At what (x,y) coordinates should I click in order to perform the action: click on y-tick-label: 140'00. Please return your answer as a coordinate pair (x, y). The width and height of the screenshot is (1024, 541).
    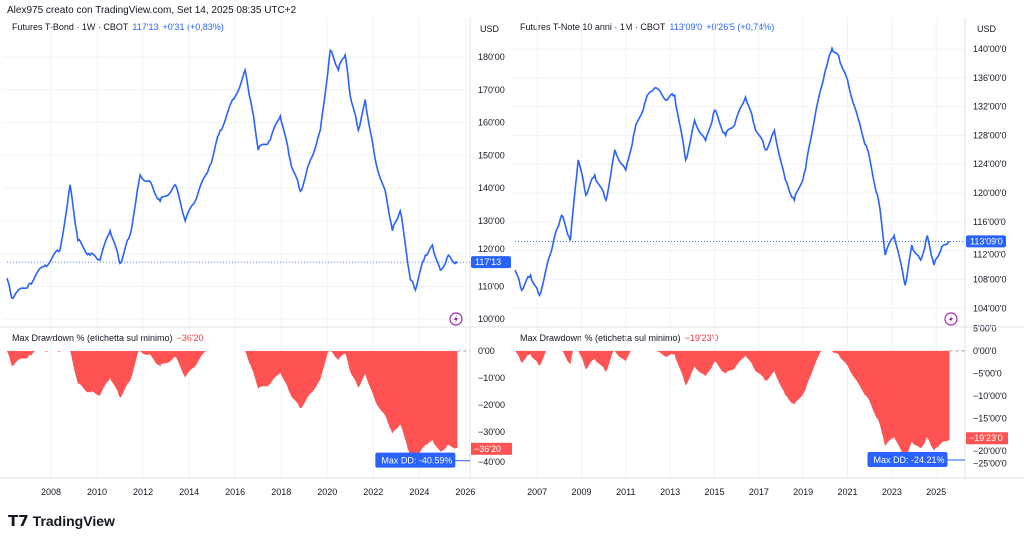
    Looking at the image, I should click on (491, 188).